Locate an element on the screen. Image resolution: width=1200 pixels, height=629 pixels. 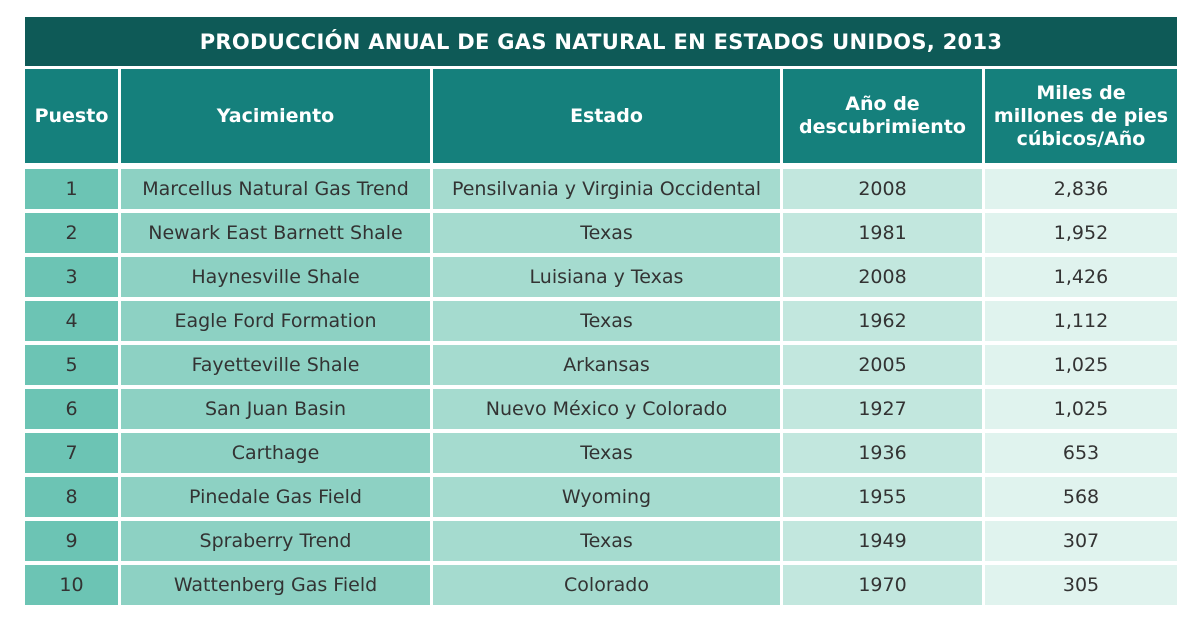
cell-state: Arkansas is located at coordinates (608, 367).